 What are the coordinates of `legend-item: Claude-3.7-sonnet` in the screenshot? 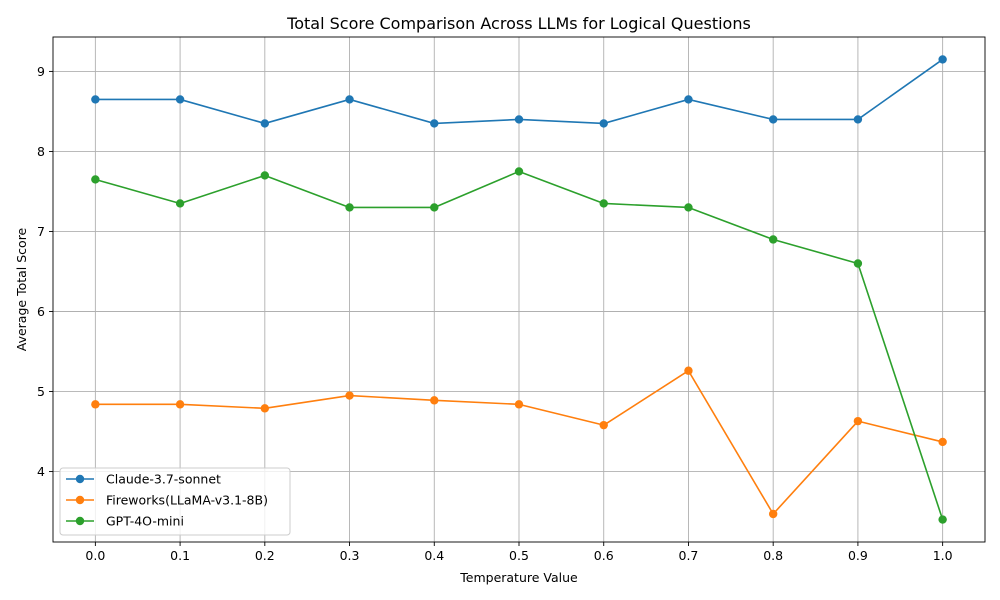 It's located at (143, 479).